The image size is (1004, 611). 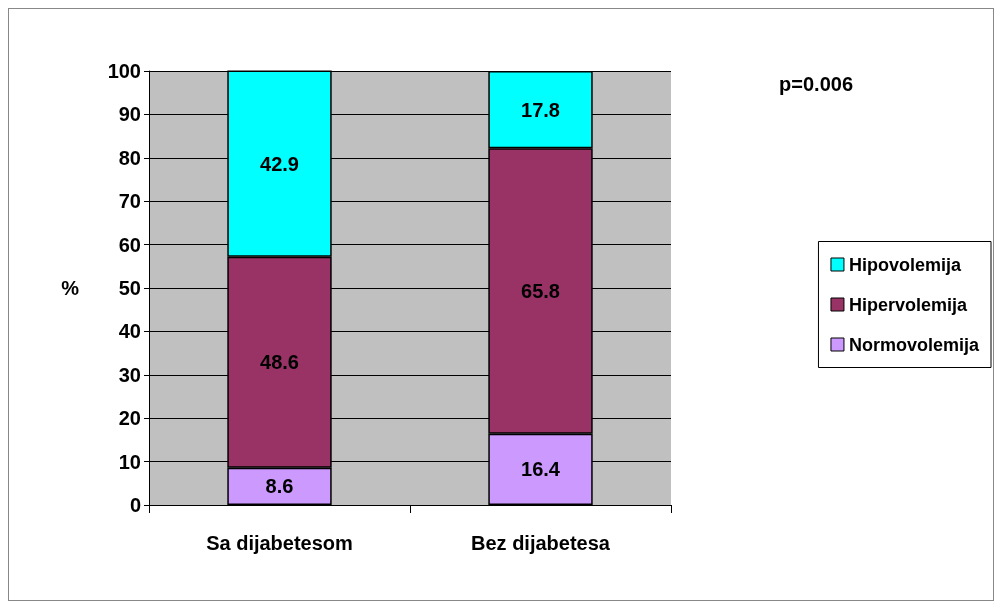 I want to click on x-tick-label: Sa dijabetesom, so click(x=279, y=543).